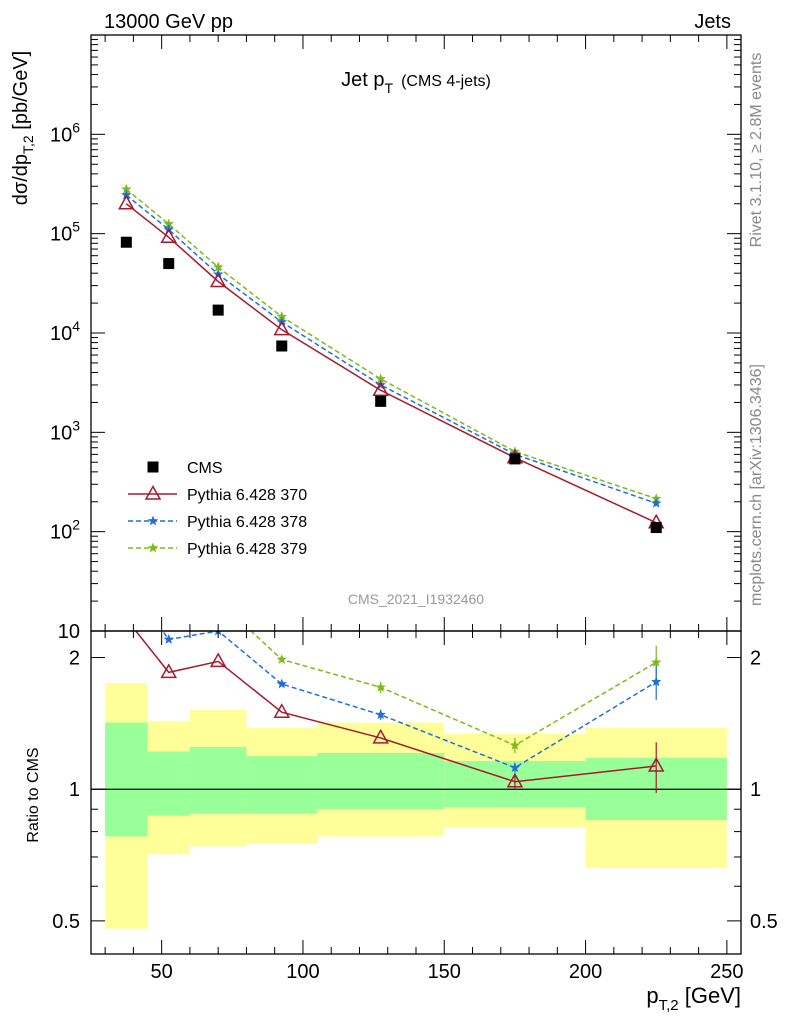 Image resolution: width=786 pixels, height=1024 pixels. Describe the element at coordinates (21, 179) in the screenshot. I see `main-ylabel-prefix: dσ/dp` at that location.